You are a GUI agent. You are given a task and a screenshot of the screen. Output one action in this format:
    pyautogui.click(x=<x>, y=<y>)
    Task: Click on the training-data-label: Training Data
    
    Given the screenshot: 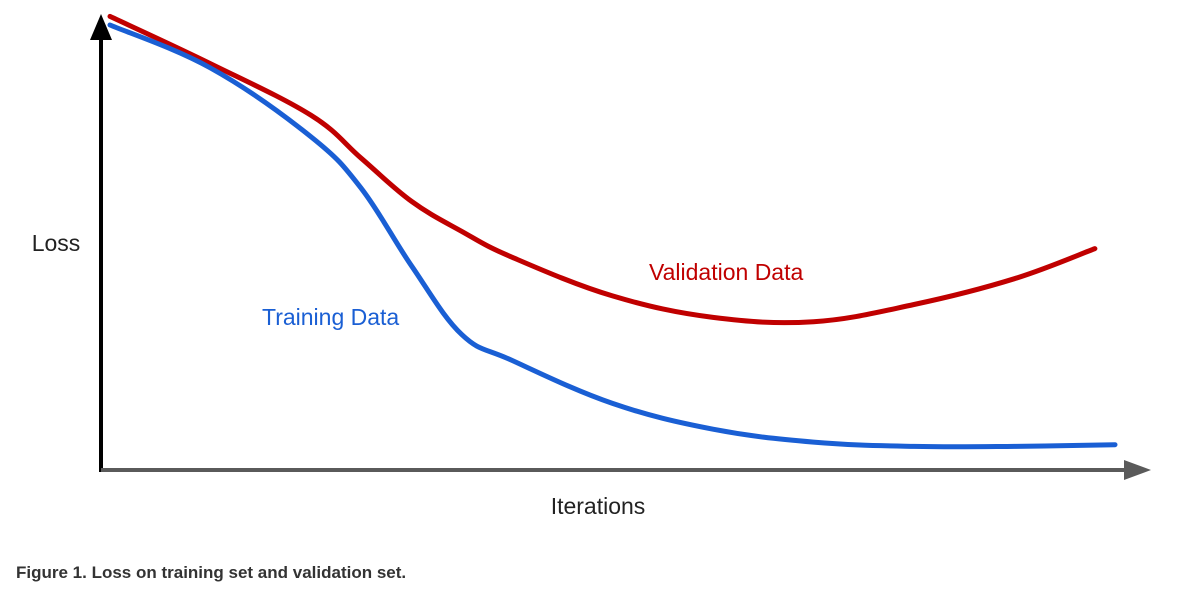 What is the action you would take?
    pyautogui.click(x=330, y=317)
    